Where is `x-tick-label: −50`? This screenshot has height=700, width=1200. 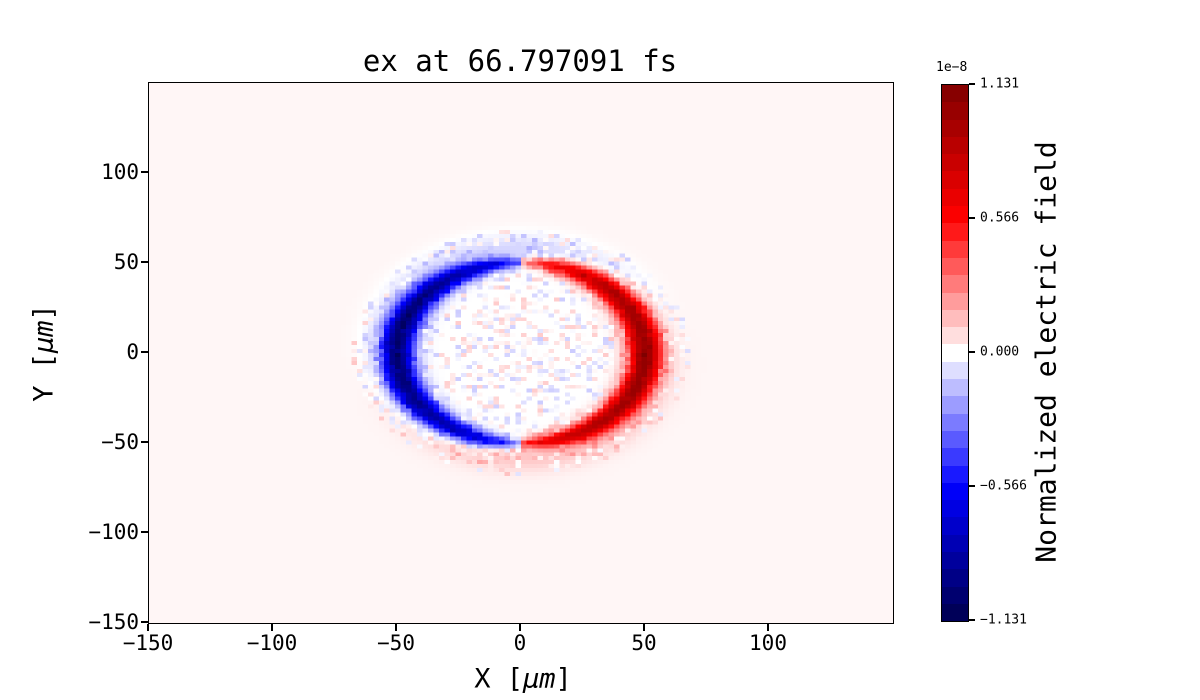
x-tick-label: −50 is located at coordinates (396, 643).